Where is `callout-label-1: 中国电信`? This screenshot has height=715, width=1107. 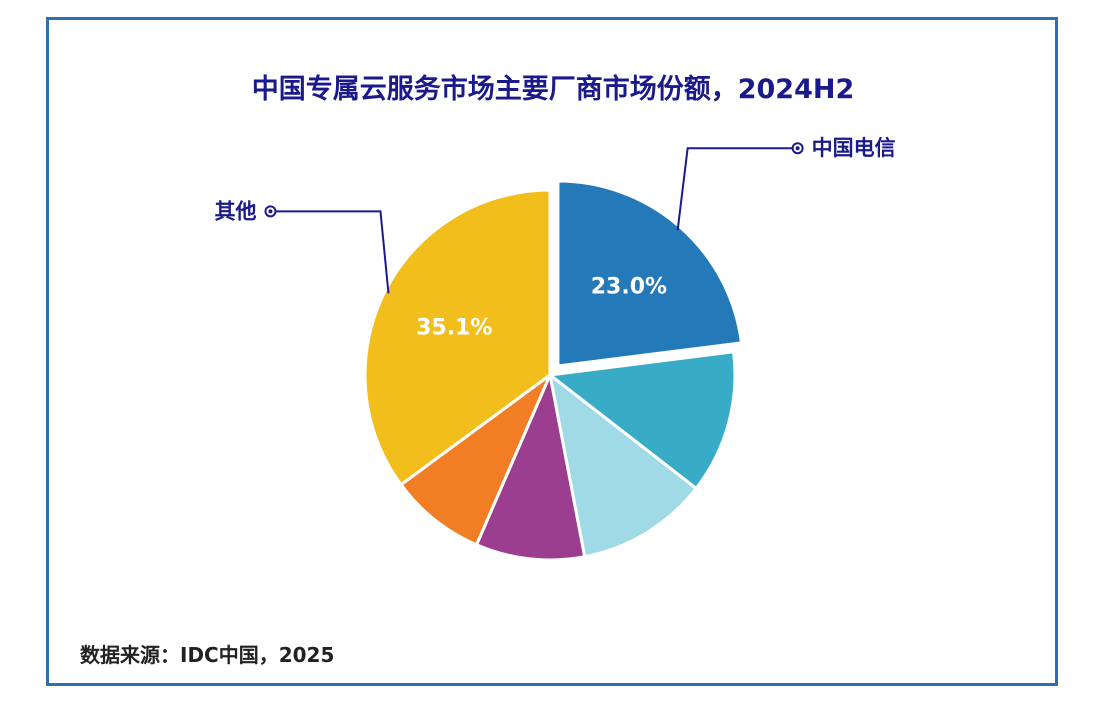
callout-label-1: 中国电信 is located at coordinates (854, 148).